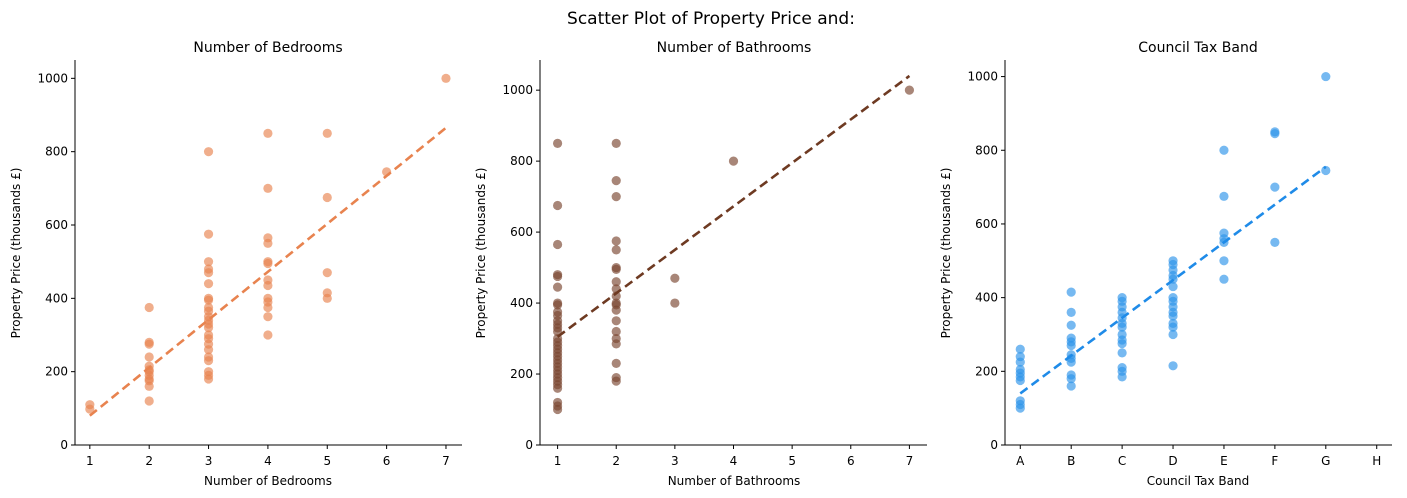  Describe the element at coordinates (1325, 461) in the screenshot. I see `x-tick-label: G` at that location.